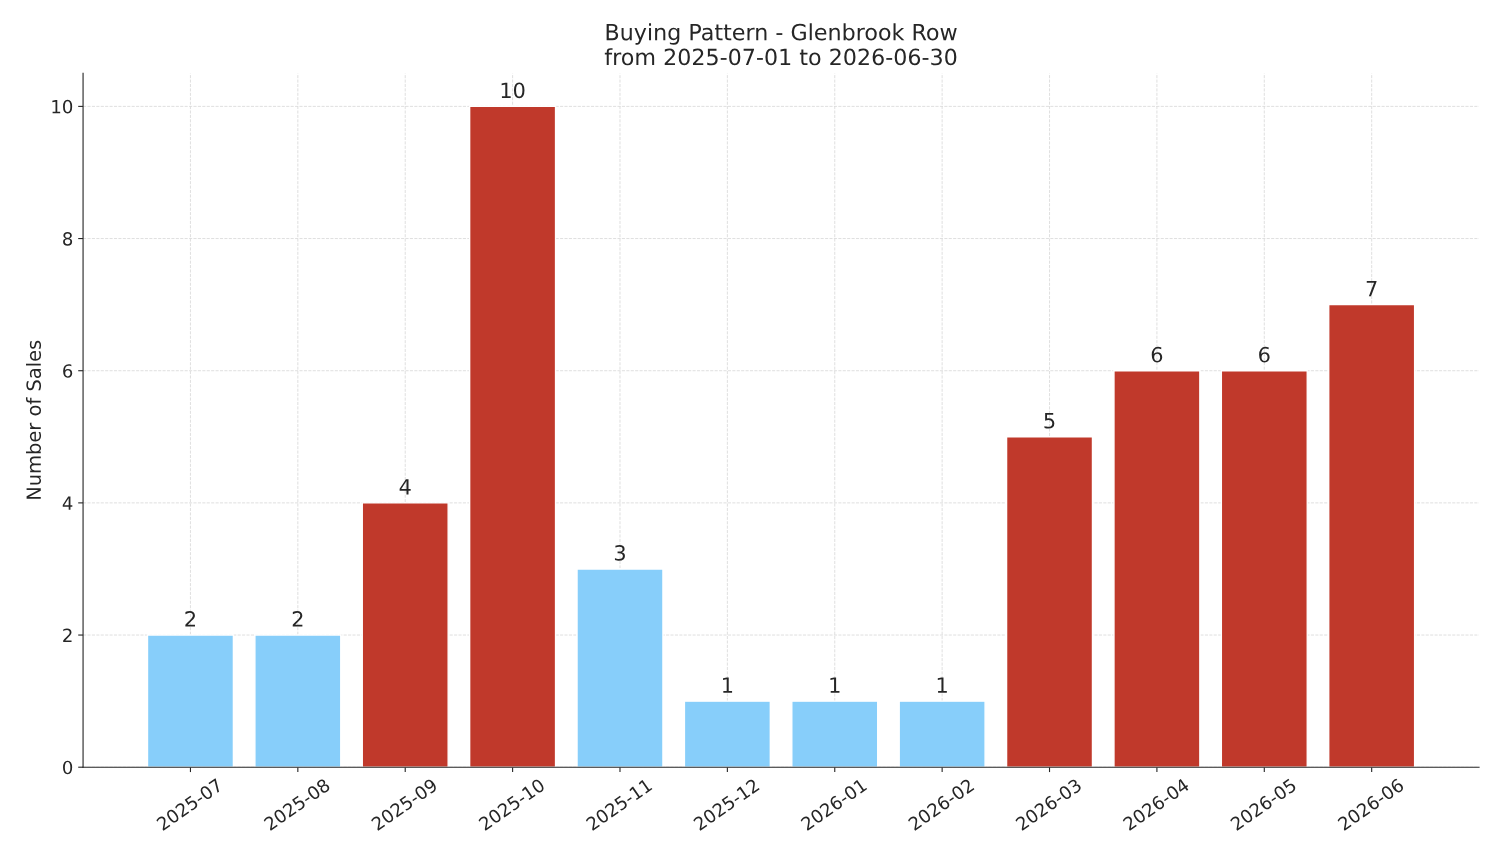 The width and height of the screenshot is (1494, 863). I want to click on data-label: 7, so click(1371, 288).